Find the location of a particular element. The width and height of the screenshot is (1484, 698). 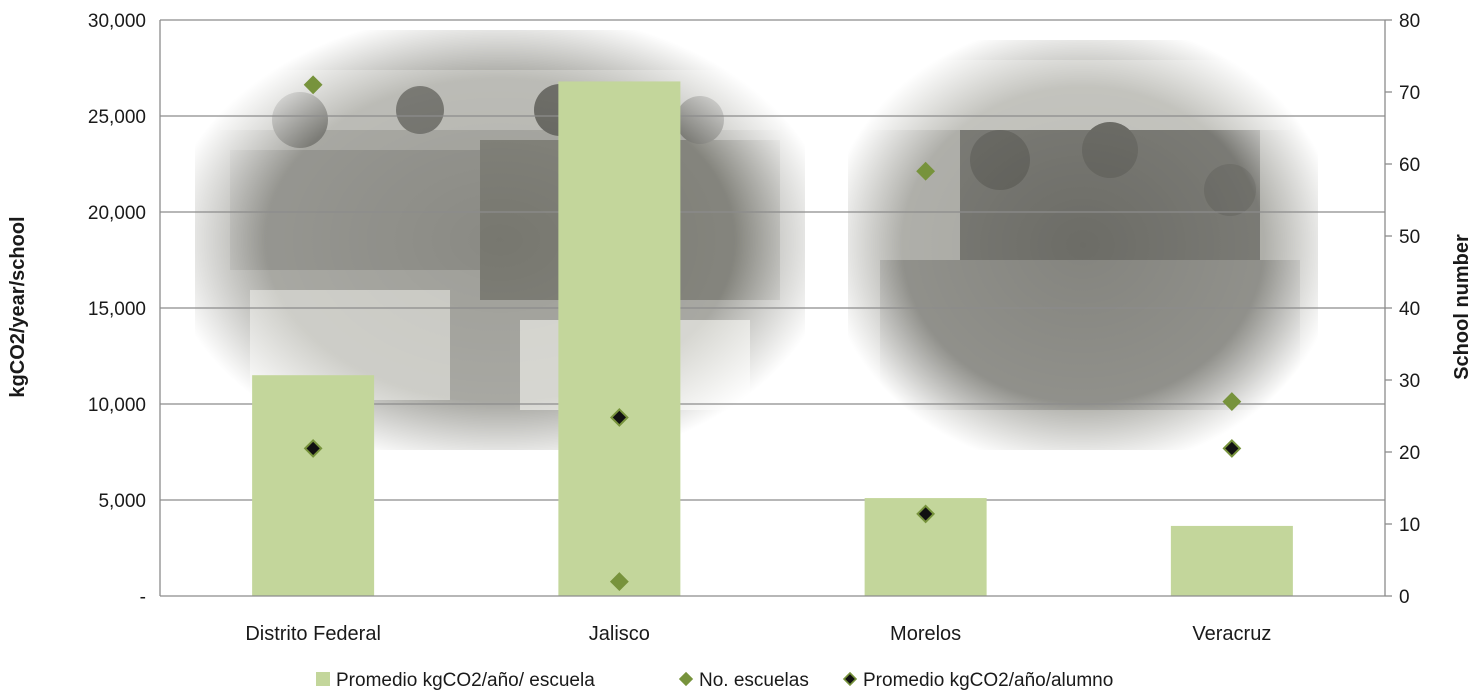

left-axis-title: kgCO2/year/school is located at coordinates (18, 306).